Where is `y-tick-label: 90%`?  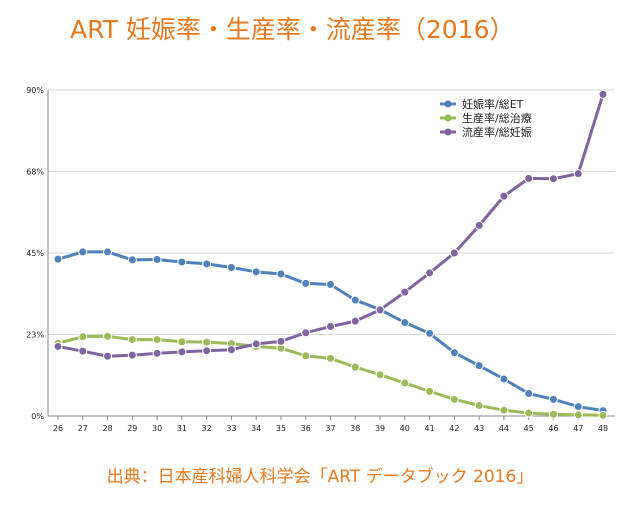 y-tick-label: 90% is located at coordinates (35, 90).